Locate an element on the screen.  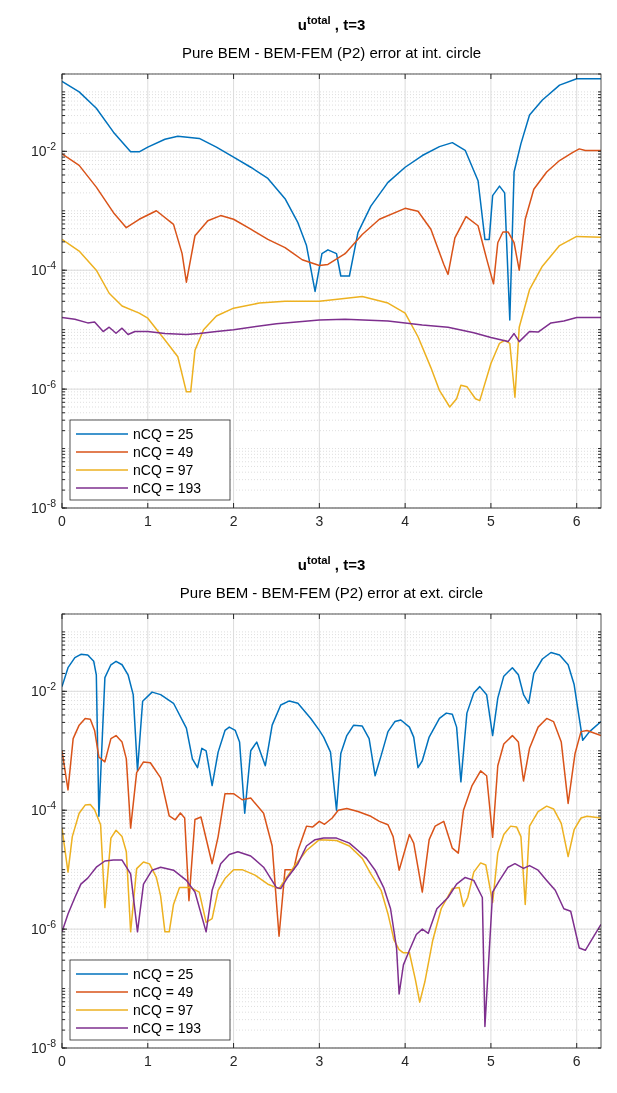
chart-subtitle: Pure BEM - BEM-FEM (P2) error at ext. circle is located at coordinates (331, 592).